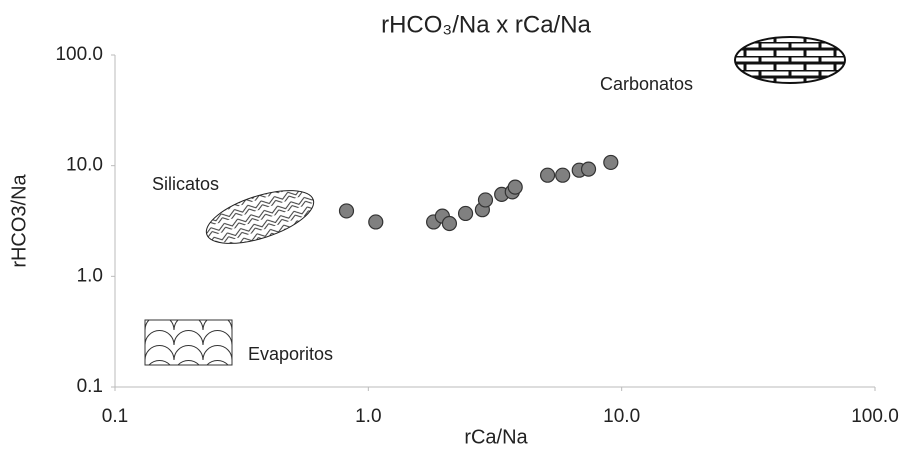 Image resolution: width=908 pixels, height=454 pixels. Describe the element at coordinates (621, 416) in the screenshot. I see `x-tick-label: 10.0` at that location.